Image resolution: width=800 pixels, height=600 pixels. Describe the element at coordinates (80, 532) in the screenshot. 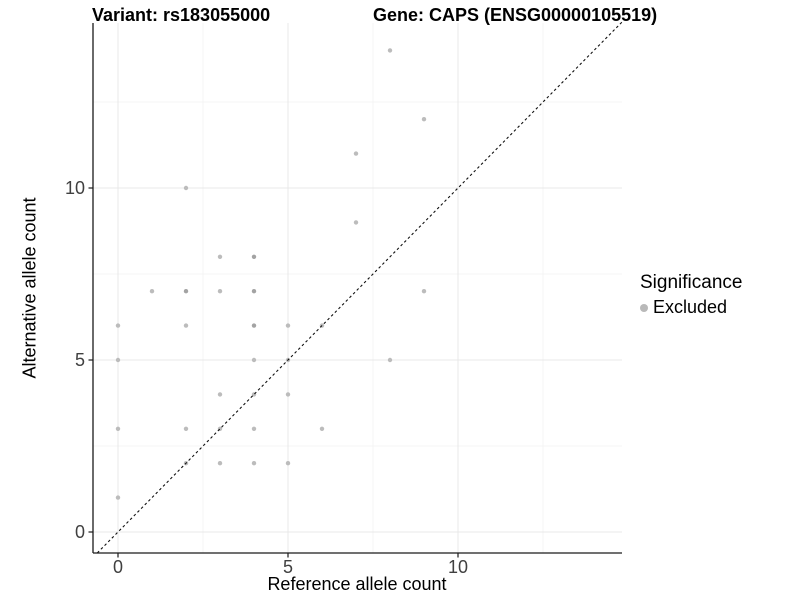

I see `y-tick-label: 0` at that location.